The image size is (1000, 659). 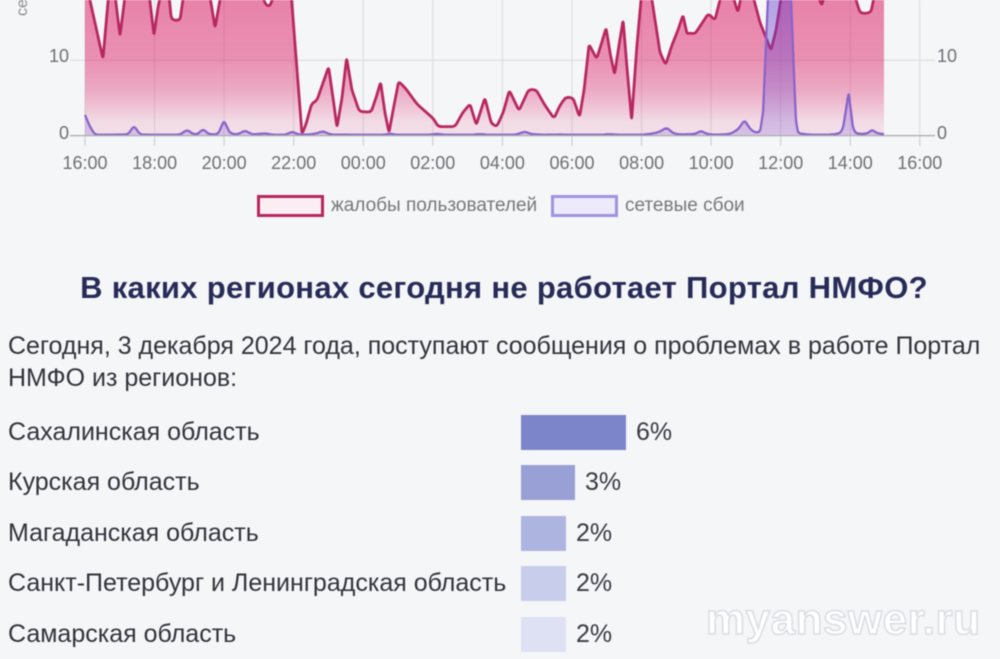 I want to click on svg-text: 12:00, so click(x=780, y=163).